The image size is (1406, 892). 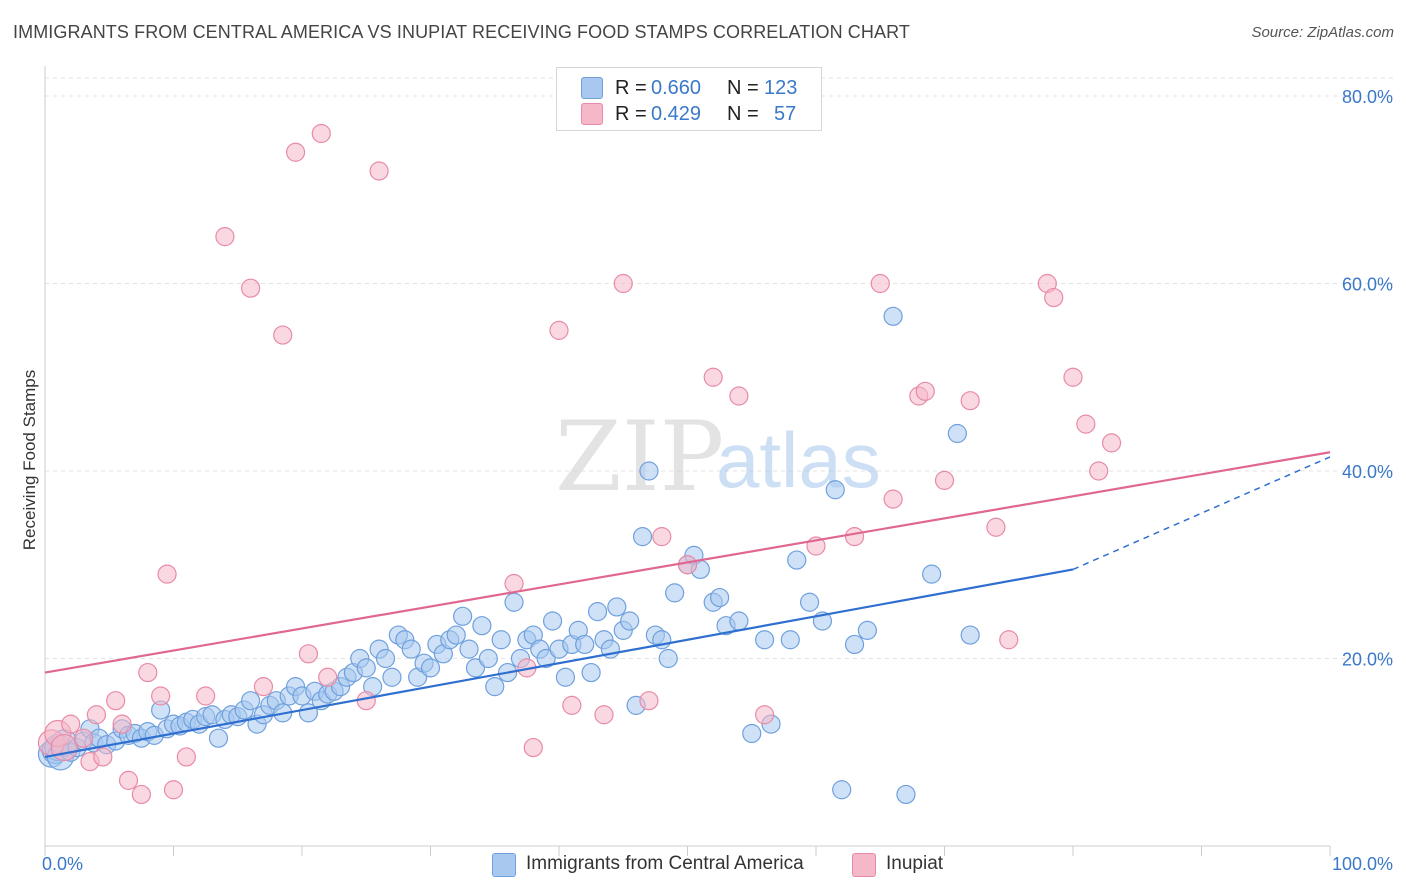 What do you see at coordinates (781, 88) in the screenshot?
I see `n-value: 123` at bounding box center [781, 88].